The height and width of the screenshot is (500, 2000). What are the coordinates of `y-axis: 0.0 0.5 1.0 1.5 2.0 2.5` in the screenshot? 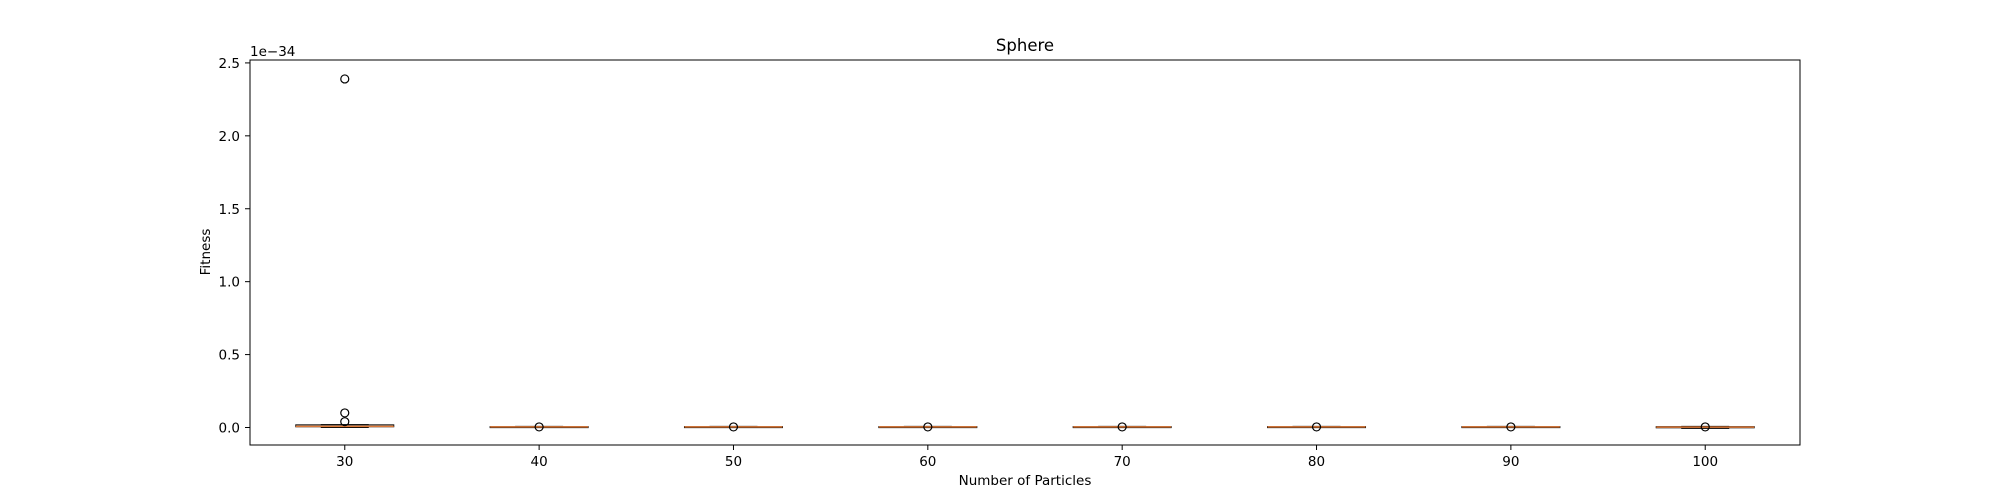 It's located at (234, 246).